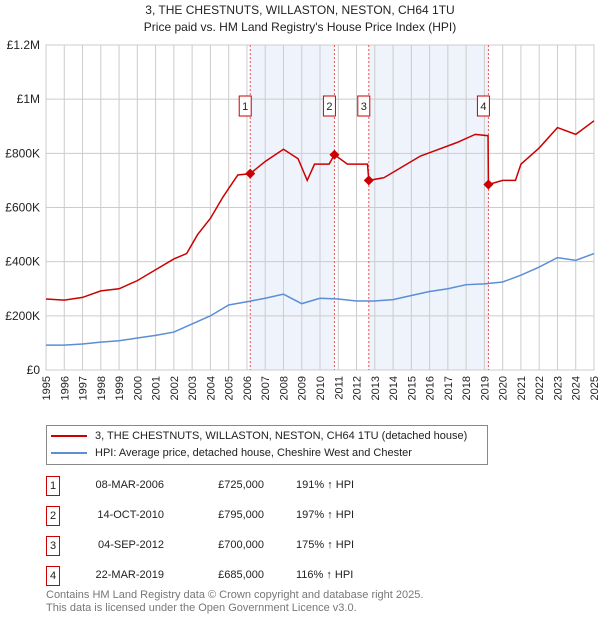 This screenshot has width=600, height=620. I want to click on sale-label: 2, so click(329, 107).